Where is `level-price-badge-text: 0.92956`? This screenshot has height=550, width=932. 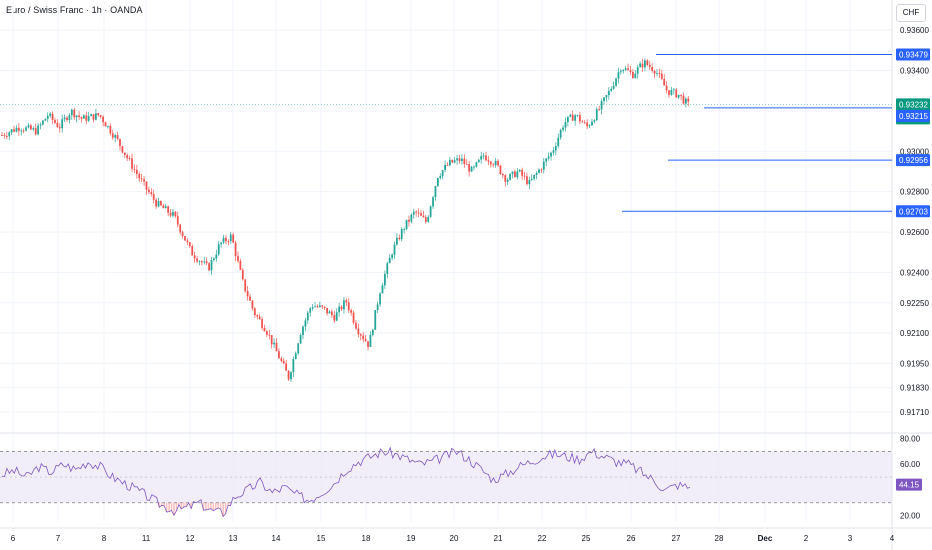 level-price-badge-text: 0.92956 is located at coordinates (913, 160).